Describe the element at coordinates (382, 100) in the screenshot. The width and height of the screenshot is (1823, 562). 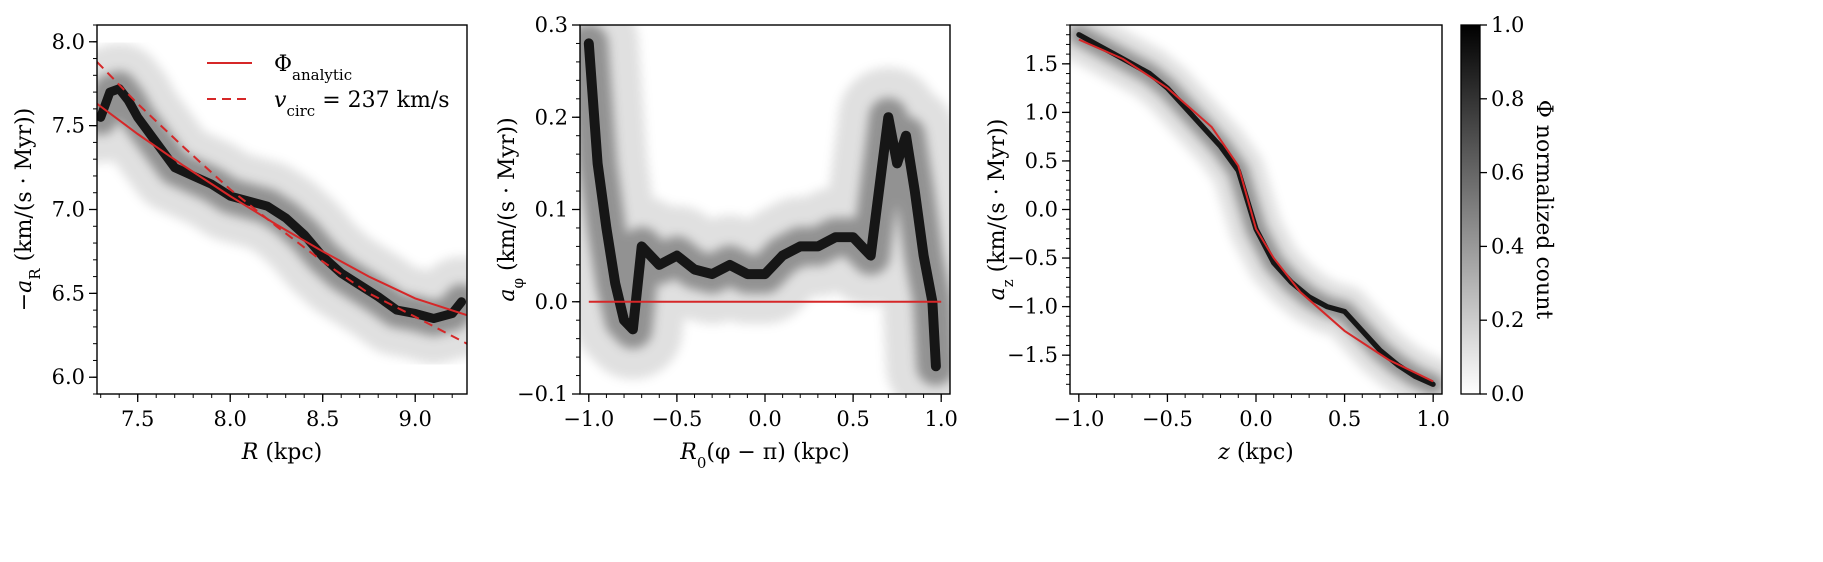
I see `label-part: = 237 km/s` at that location.